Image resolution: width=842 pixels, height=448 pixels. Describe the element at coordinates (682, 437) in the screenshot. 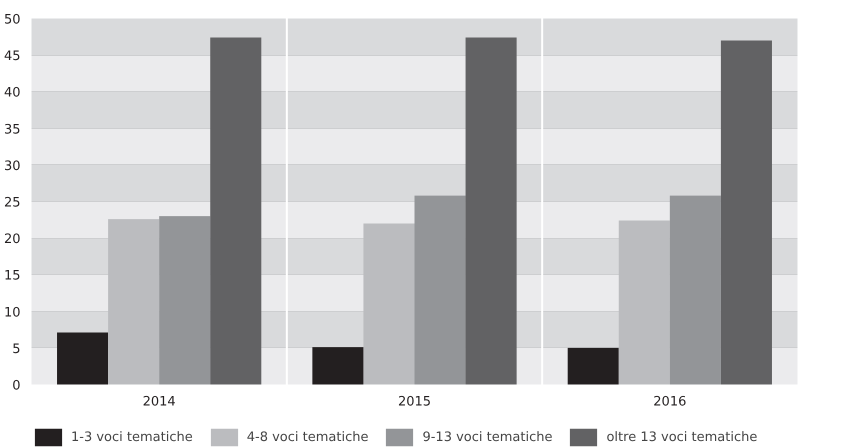

I see `legend-label: oltre 13 voci tematiche` at that location.